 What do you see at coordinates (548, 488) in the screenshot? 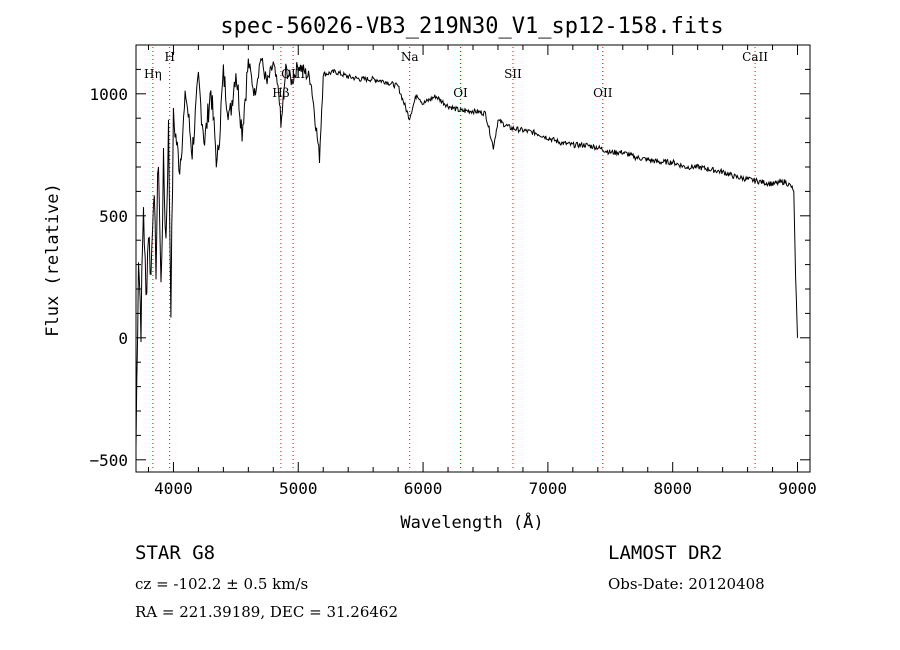
I see `x-tick-label: 7000` at bounding box center [548, 488].